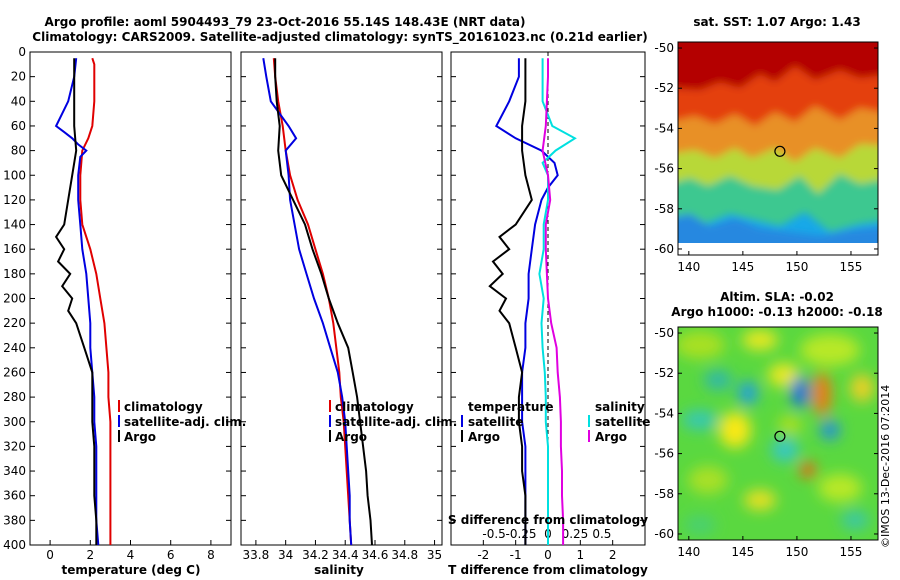 This screenshot has height=580, width=900. What do you see at coordinates (483, 555) in the screenshot?
I see `x-tick-label: -2` at bounding box center [483, 555].